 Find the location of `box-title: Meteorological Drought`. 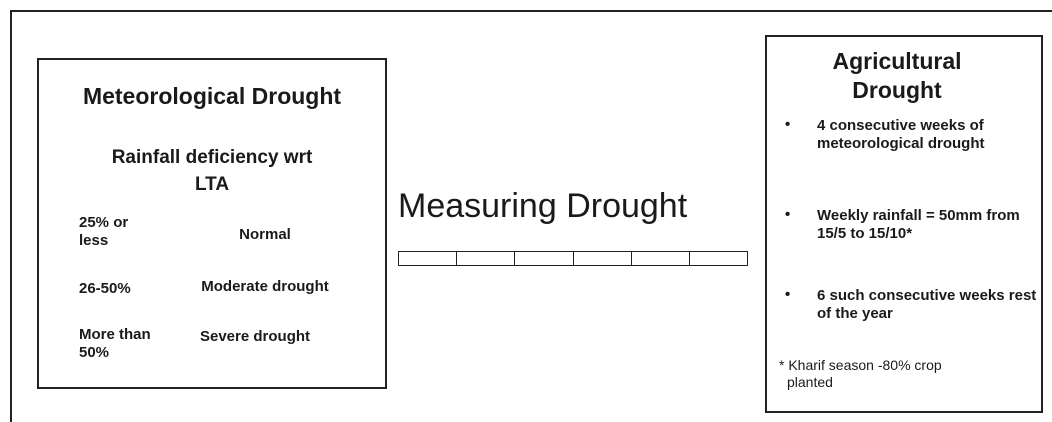

box-title: Meteorological Drought is located at coordinates (212, 96).